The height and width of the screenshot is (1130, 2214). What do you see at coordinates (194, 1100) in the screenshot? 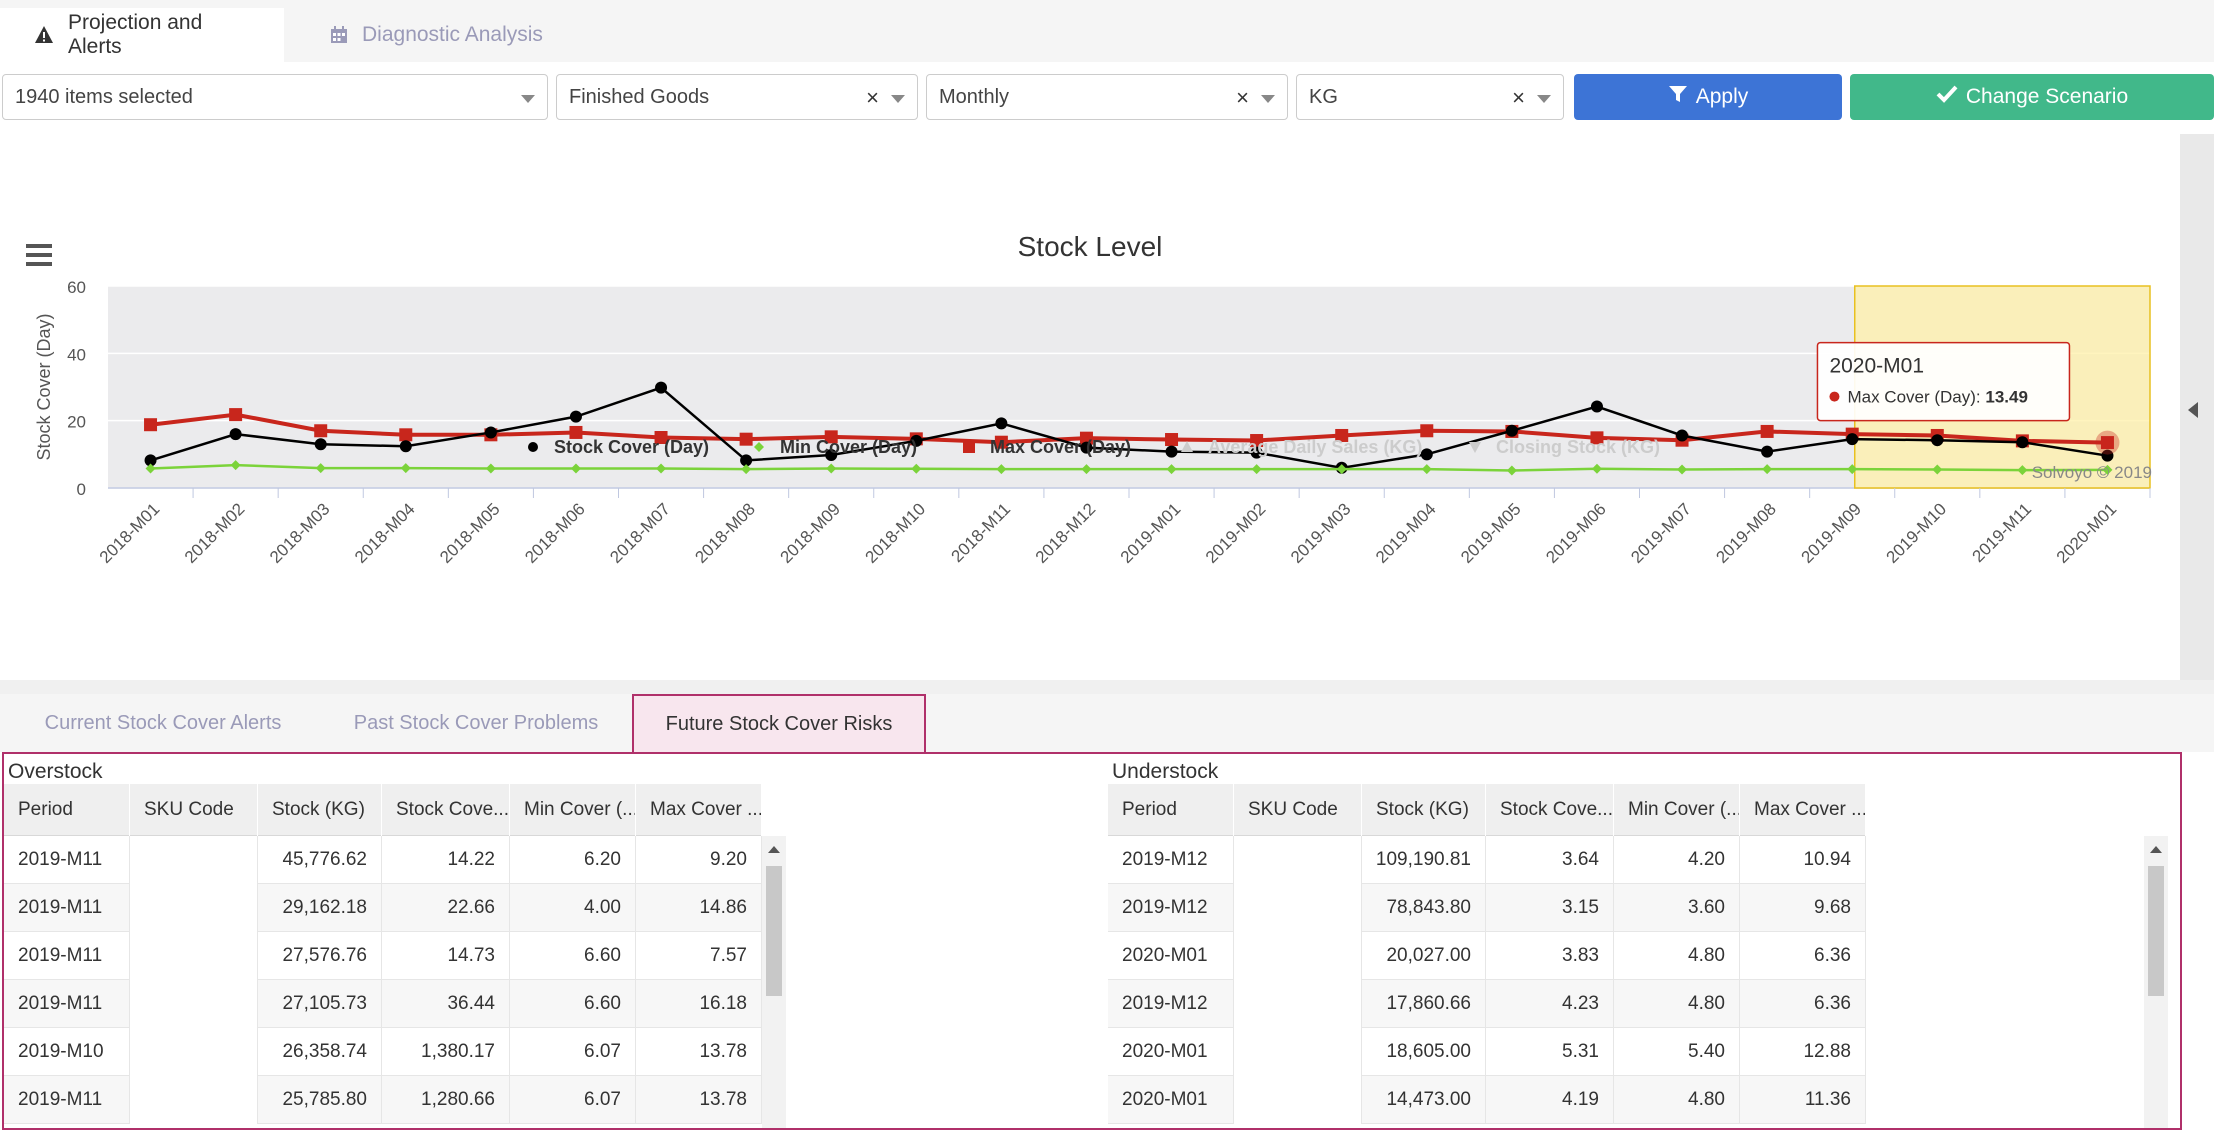
I see `sku-code-cell` at bounding box center [194, 1100].